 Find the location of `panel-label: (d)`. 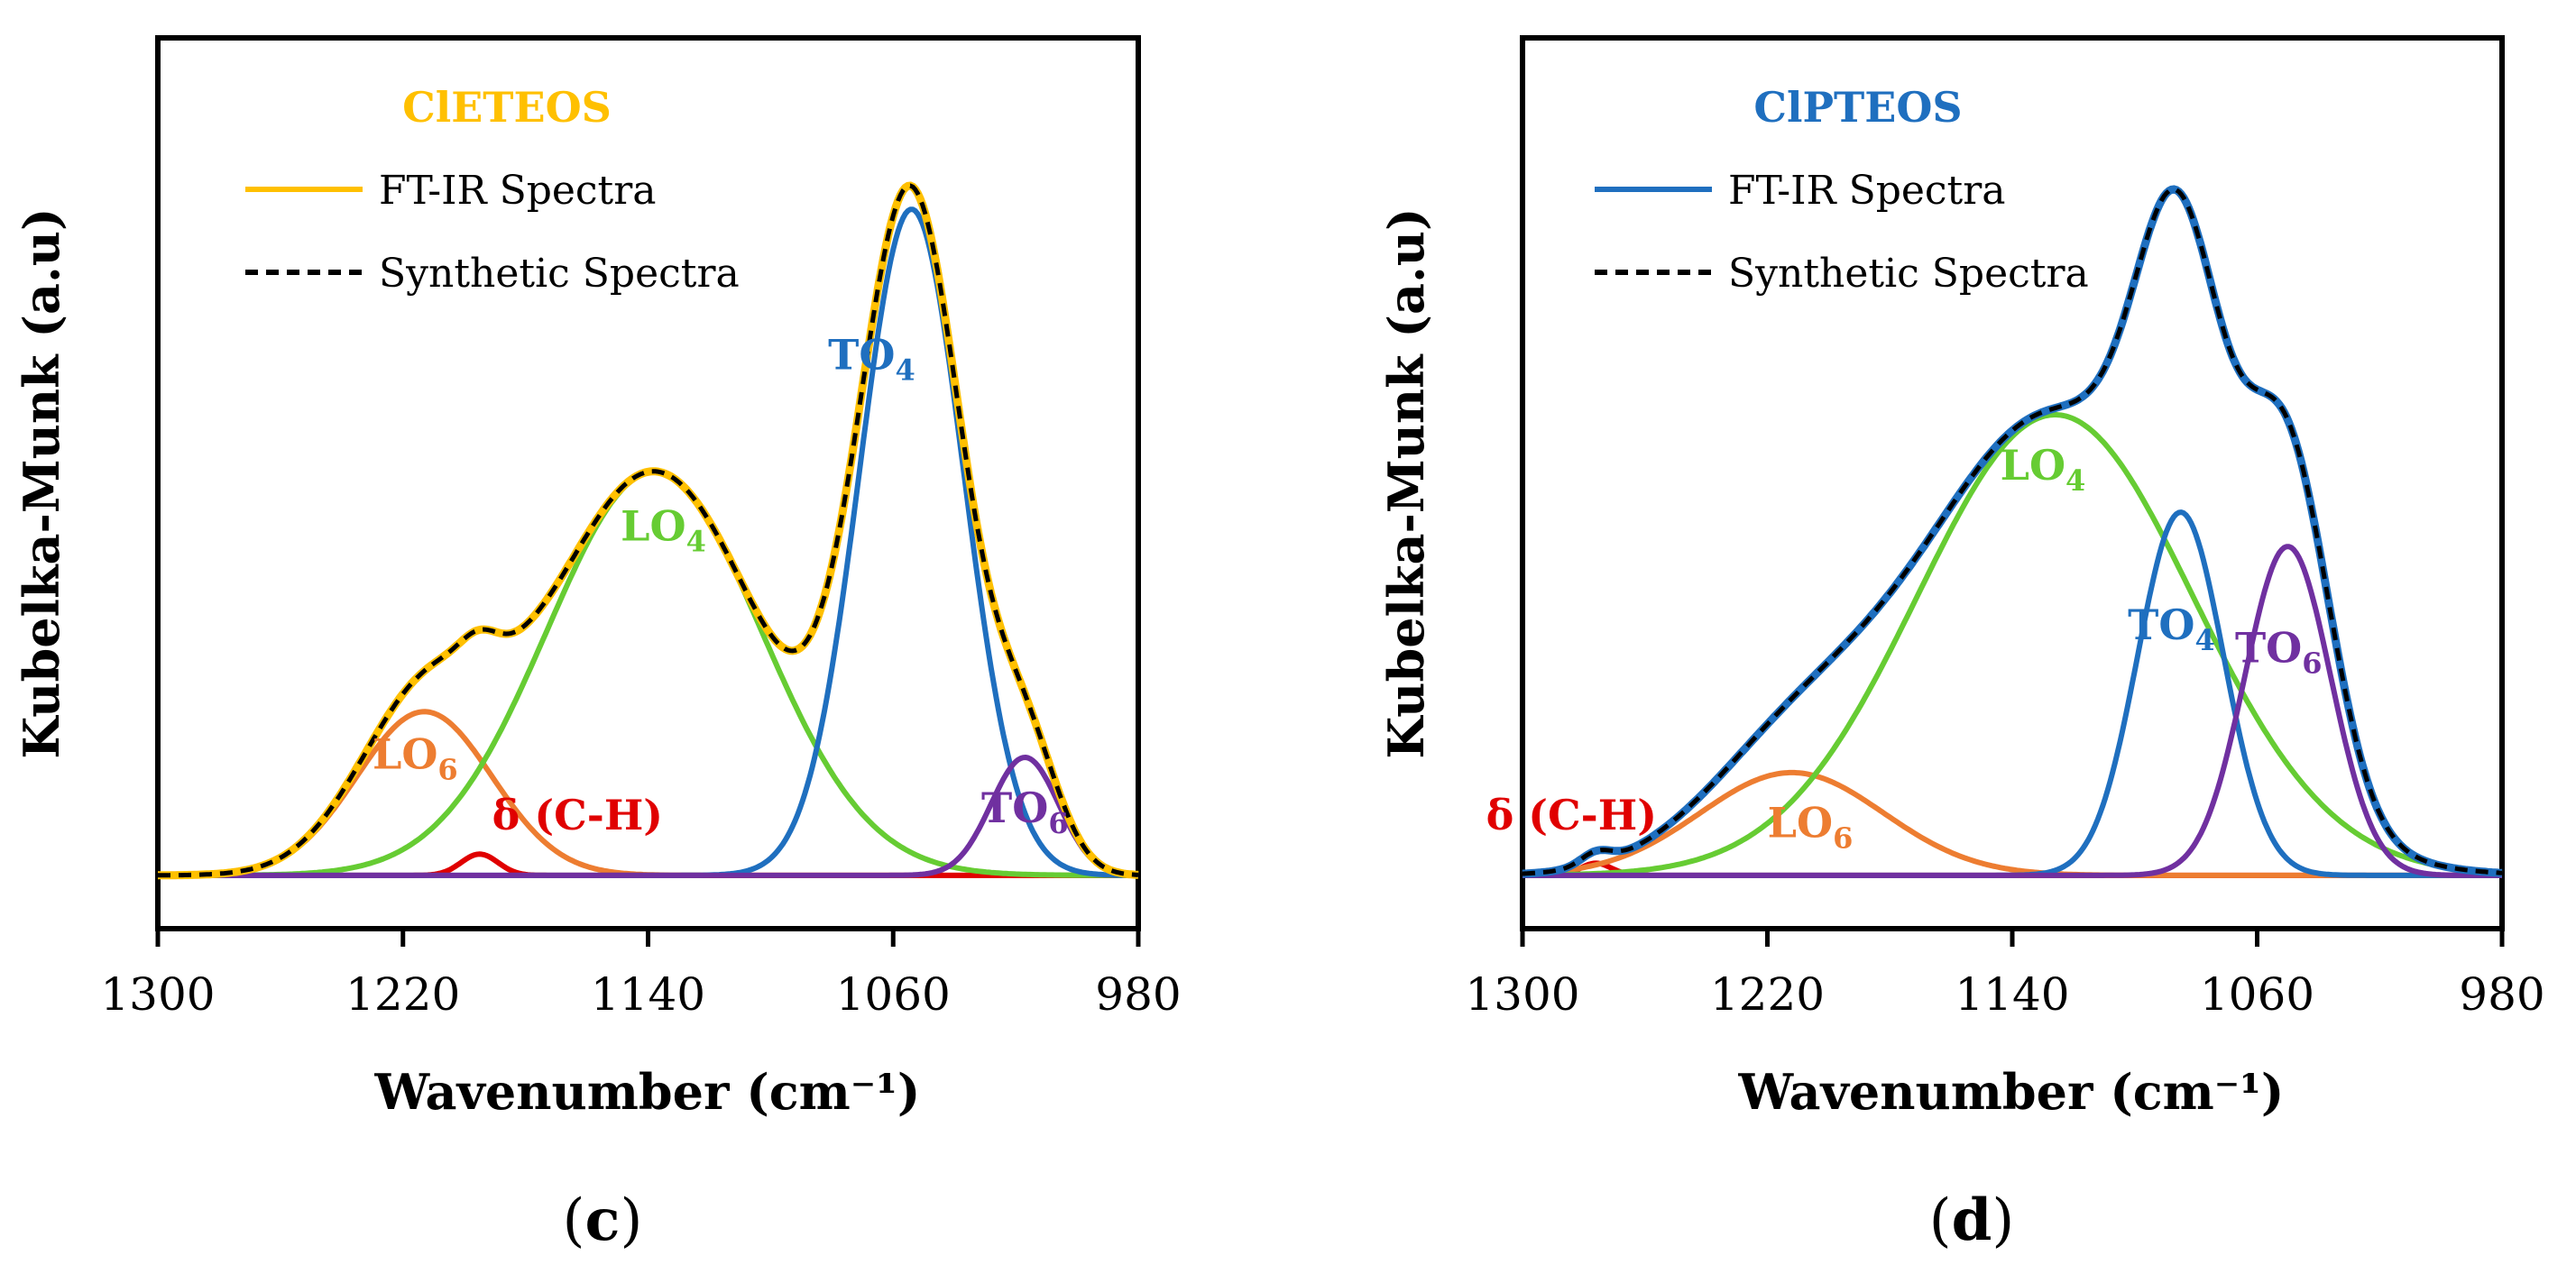

panel-label: (d) is located at coordinates (1972, 1220).